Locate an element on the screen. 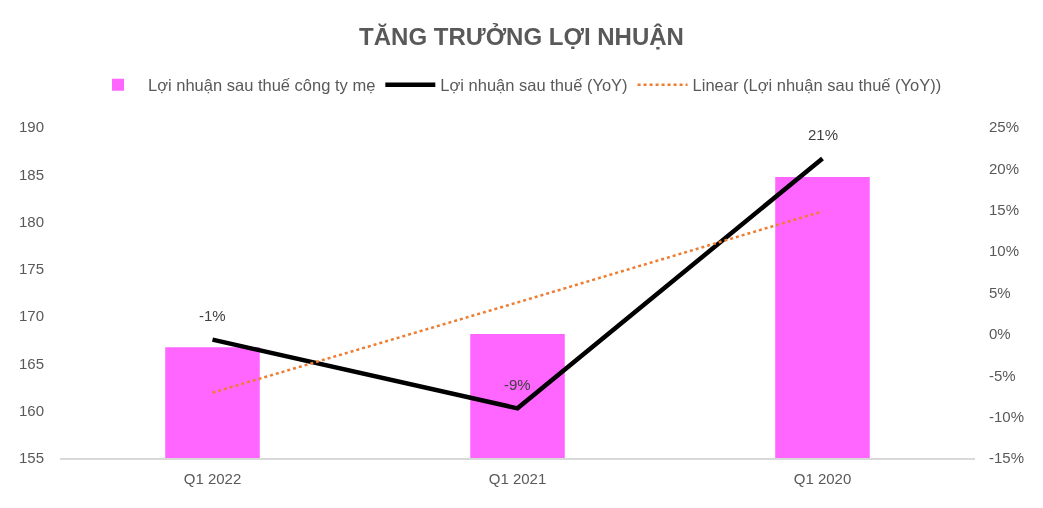  legend-label: Lợi nhuận sau thuế (YoY) is located at coordinates (534, 85).